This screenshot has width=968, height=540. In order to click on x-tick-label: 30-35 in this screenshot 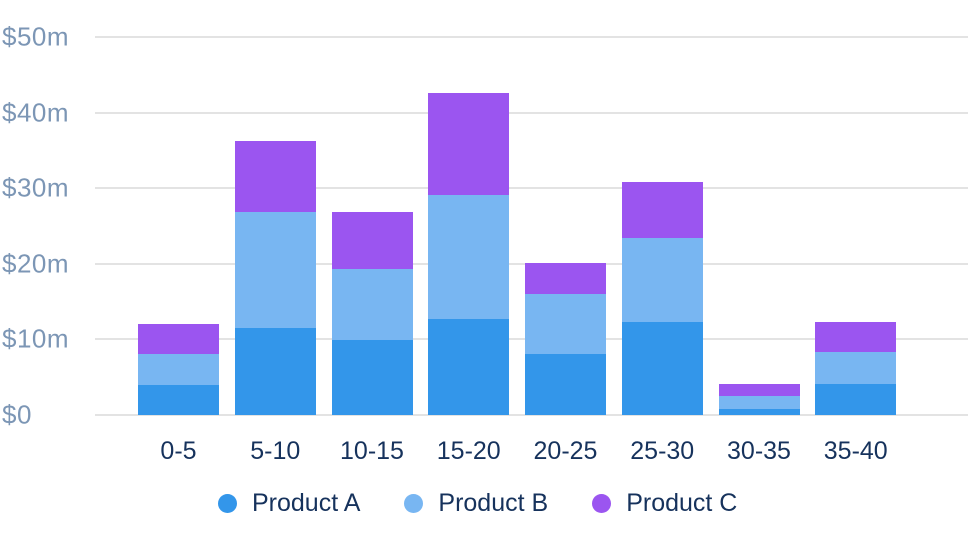, I will do `click(759, 451)`.